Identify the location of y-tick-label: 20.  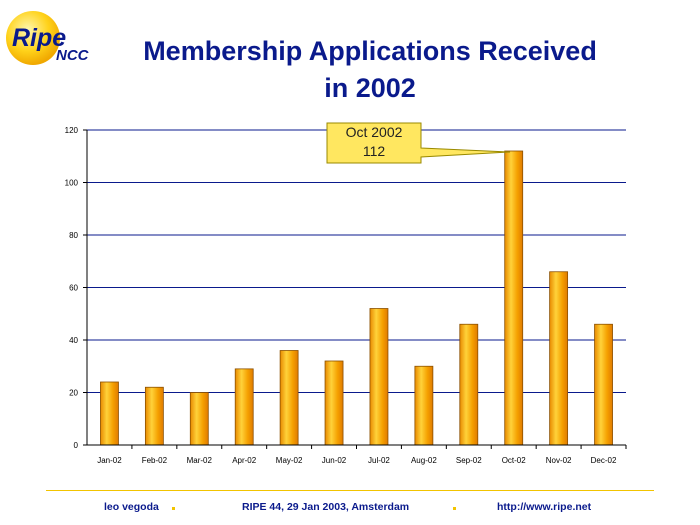
(73, 393).